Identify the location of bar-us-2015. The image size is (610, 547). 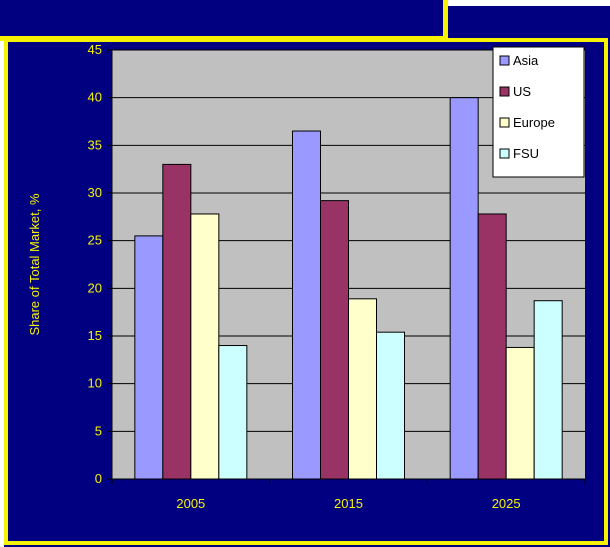
(334, 340).